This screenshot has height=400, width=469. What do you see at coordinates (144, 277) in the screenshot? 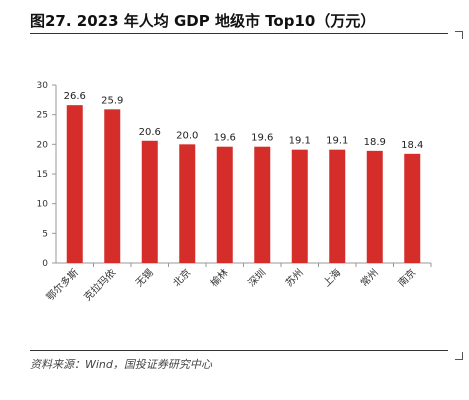
I see `x-tick-label: 无锡` at bounding box center [144, 277].